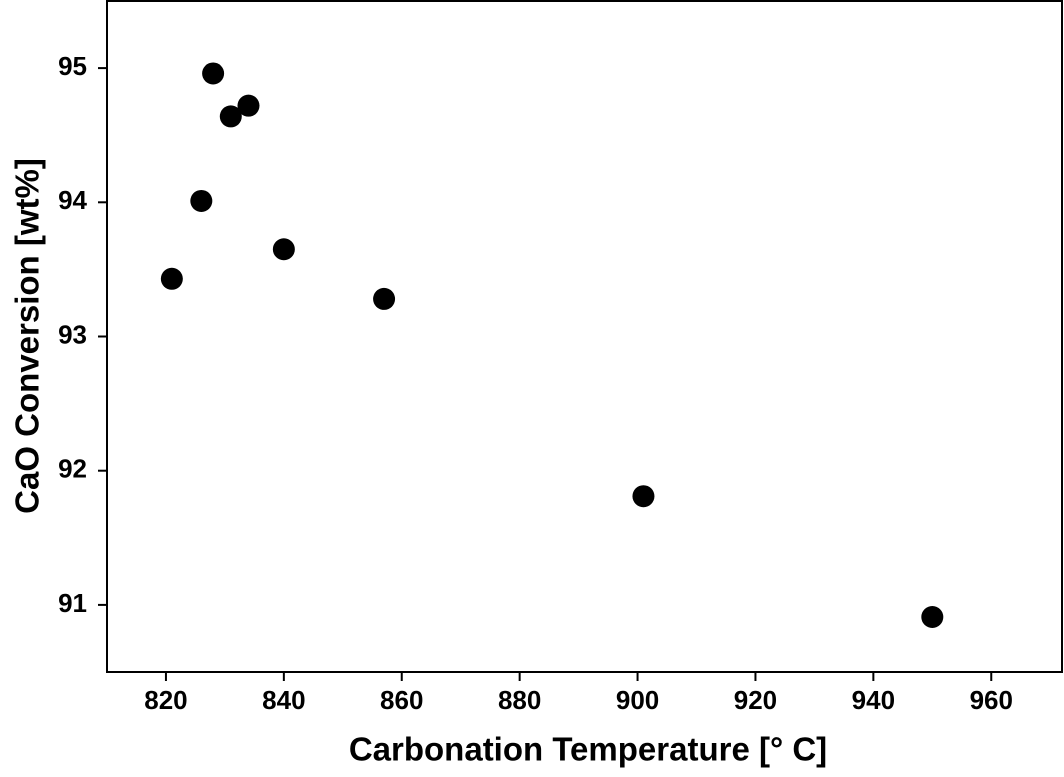  Describe the element at coordinates (72, 334) in the screenshot. I see `y-tick-label: 93` at that location.